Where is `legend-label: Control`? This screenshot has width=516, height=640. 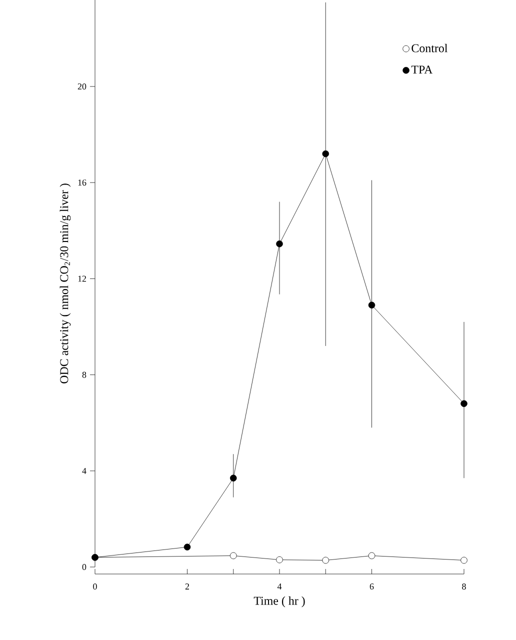 legend-label: Control is located at coordinates (430, 48).